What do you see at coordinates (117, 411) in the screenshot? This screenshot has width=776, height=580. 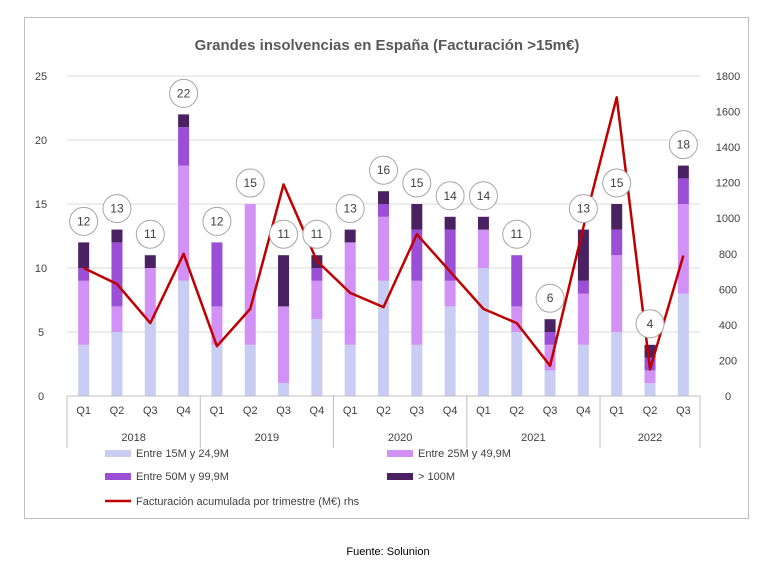 I see `x-tick-1: Q2` at bounding box center [117, 411].